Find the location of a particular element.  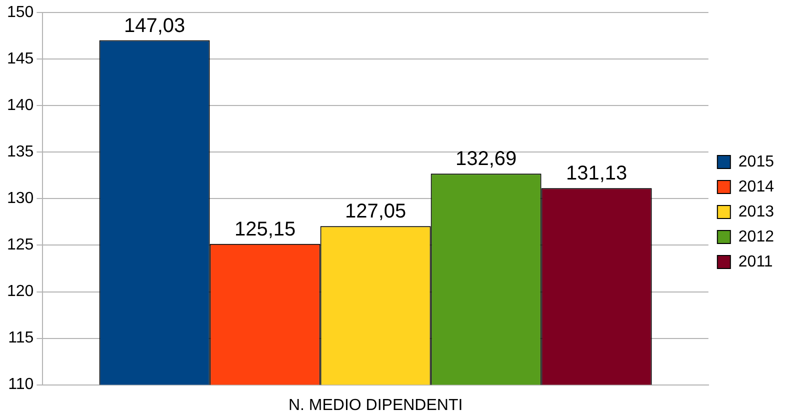

legend-label: 2013 is located at coordinates (756, 211).